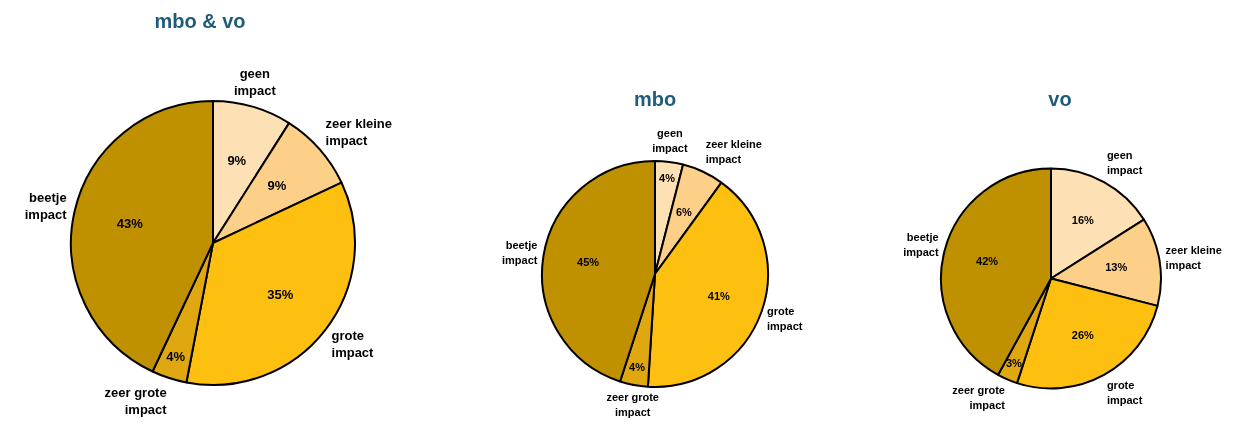  I want to click on data-label: 3%, so click(1014, 363).